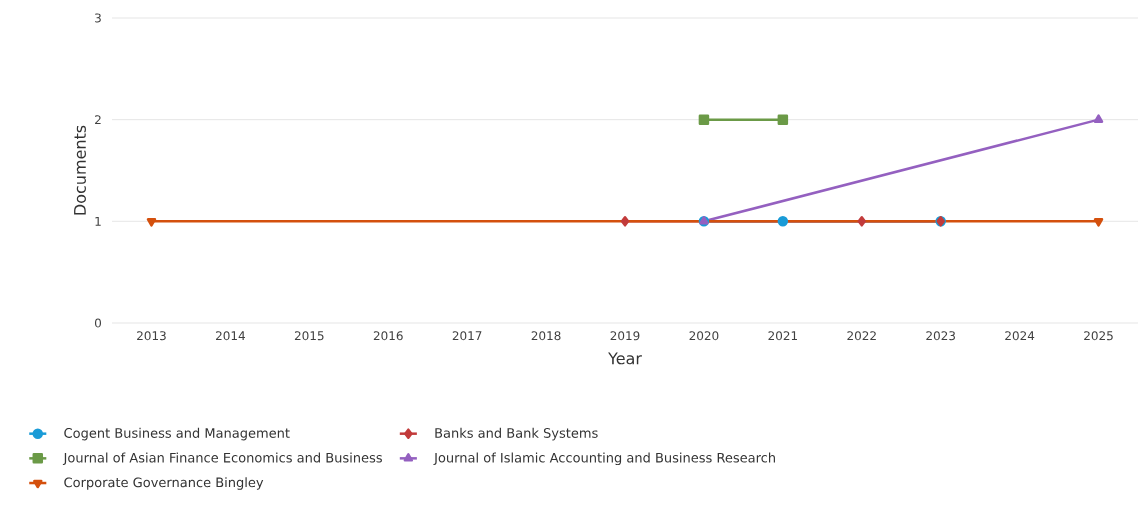  I want to click on y-tick-label: 2, so click(98, 120).